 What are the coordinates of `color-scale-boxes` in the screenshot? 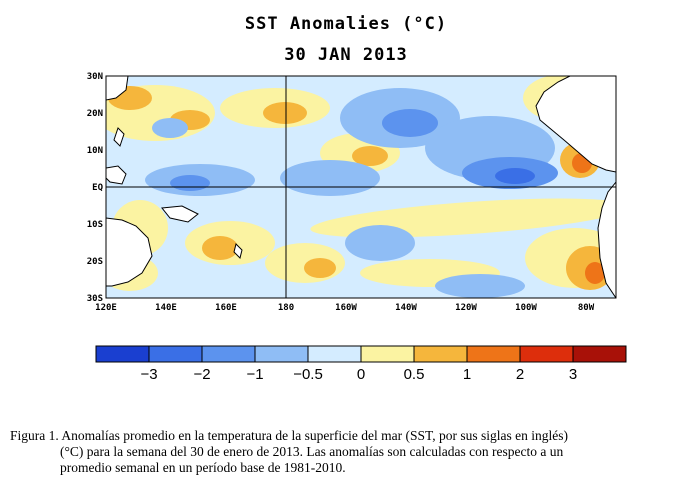 It's located at (361, 354).